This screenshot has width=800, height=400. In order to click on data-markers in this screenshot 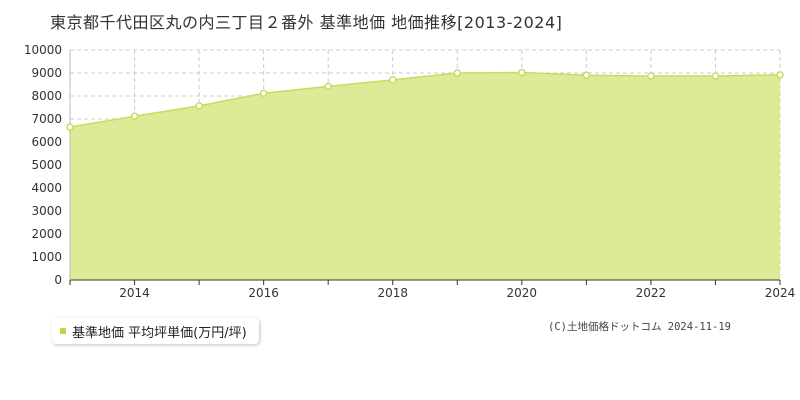, I will do `click(425, 99)`.